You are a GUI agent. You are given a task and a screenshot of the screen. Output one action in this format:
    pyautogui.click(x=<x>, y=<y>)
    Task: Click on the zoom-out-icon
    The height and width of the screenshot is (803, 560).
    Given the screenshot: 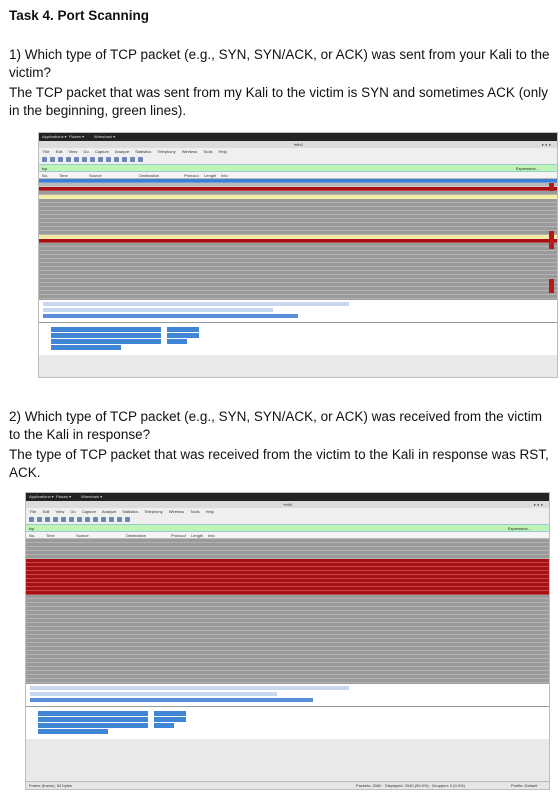 What is the action you would take?
    pyautogui.click(x=140, y=159)
    